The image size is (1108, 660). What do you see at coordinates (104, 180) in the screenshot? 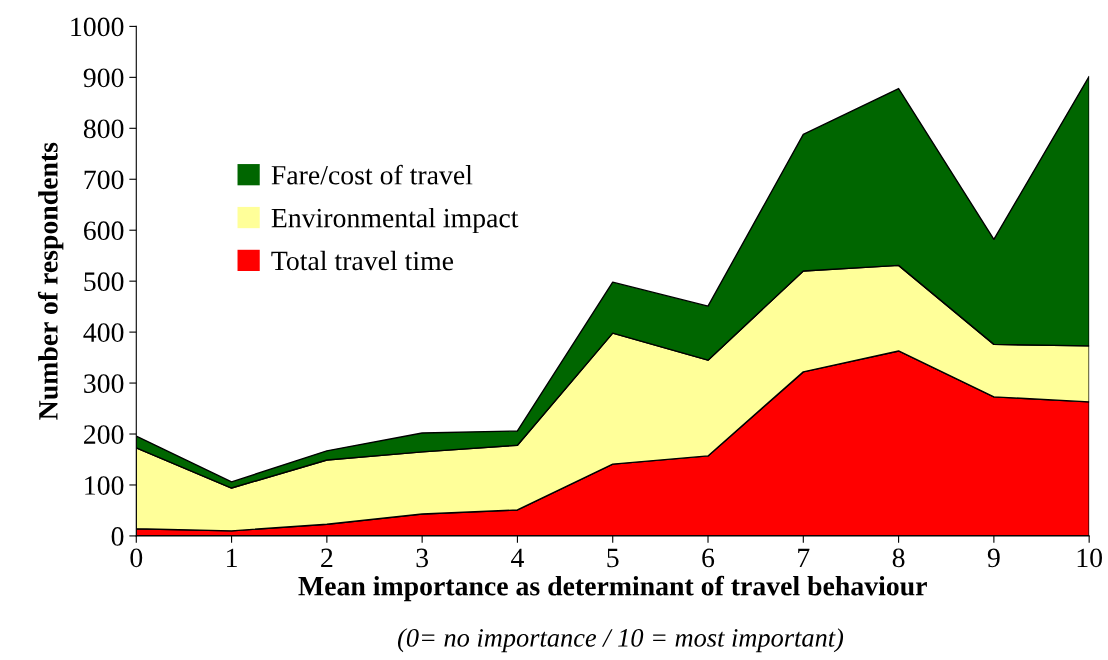
I see `y-tick-label: 700` at bounding box center [104, 180].